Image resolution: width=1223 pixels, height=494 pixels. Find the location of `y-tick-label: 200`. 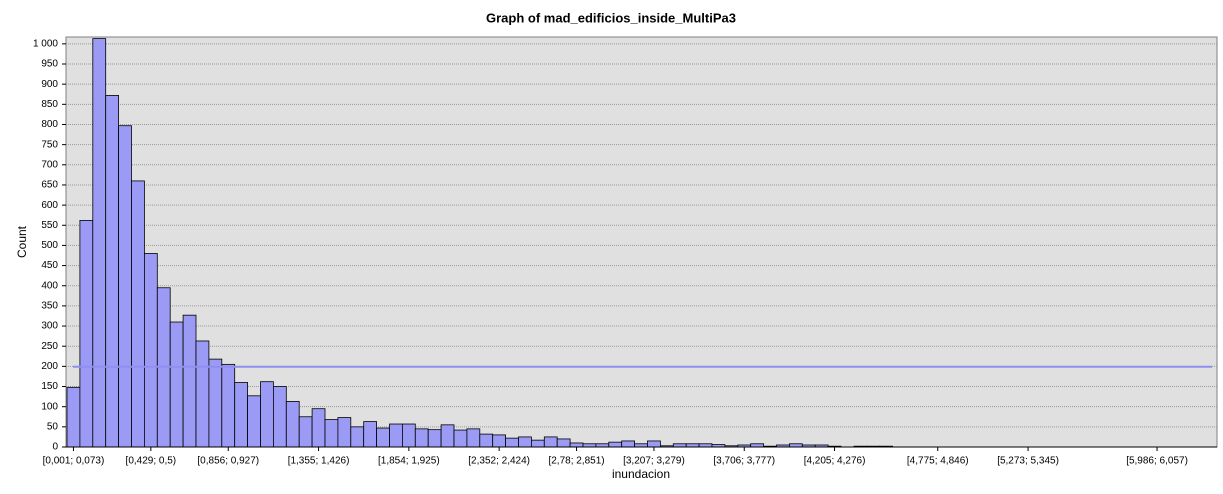

y-tick-label: 200 is located at coordinates (49, 366).